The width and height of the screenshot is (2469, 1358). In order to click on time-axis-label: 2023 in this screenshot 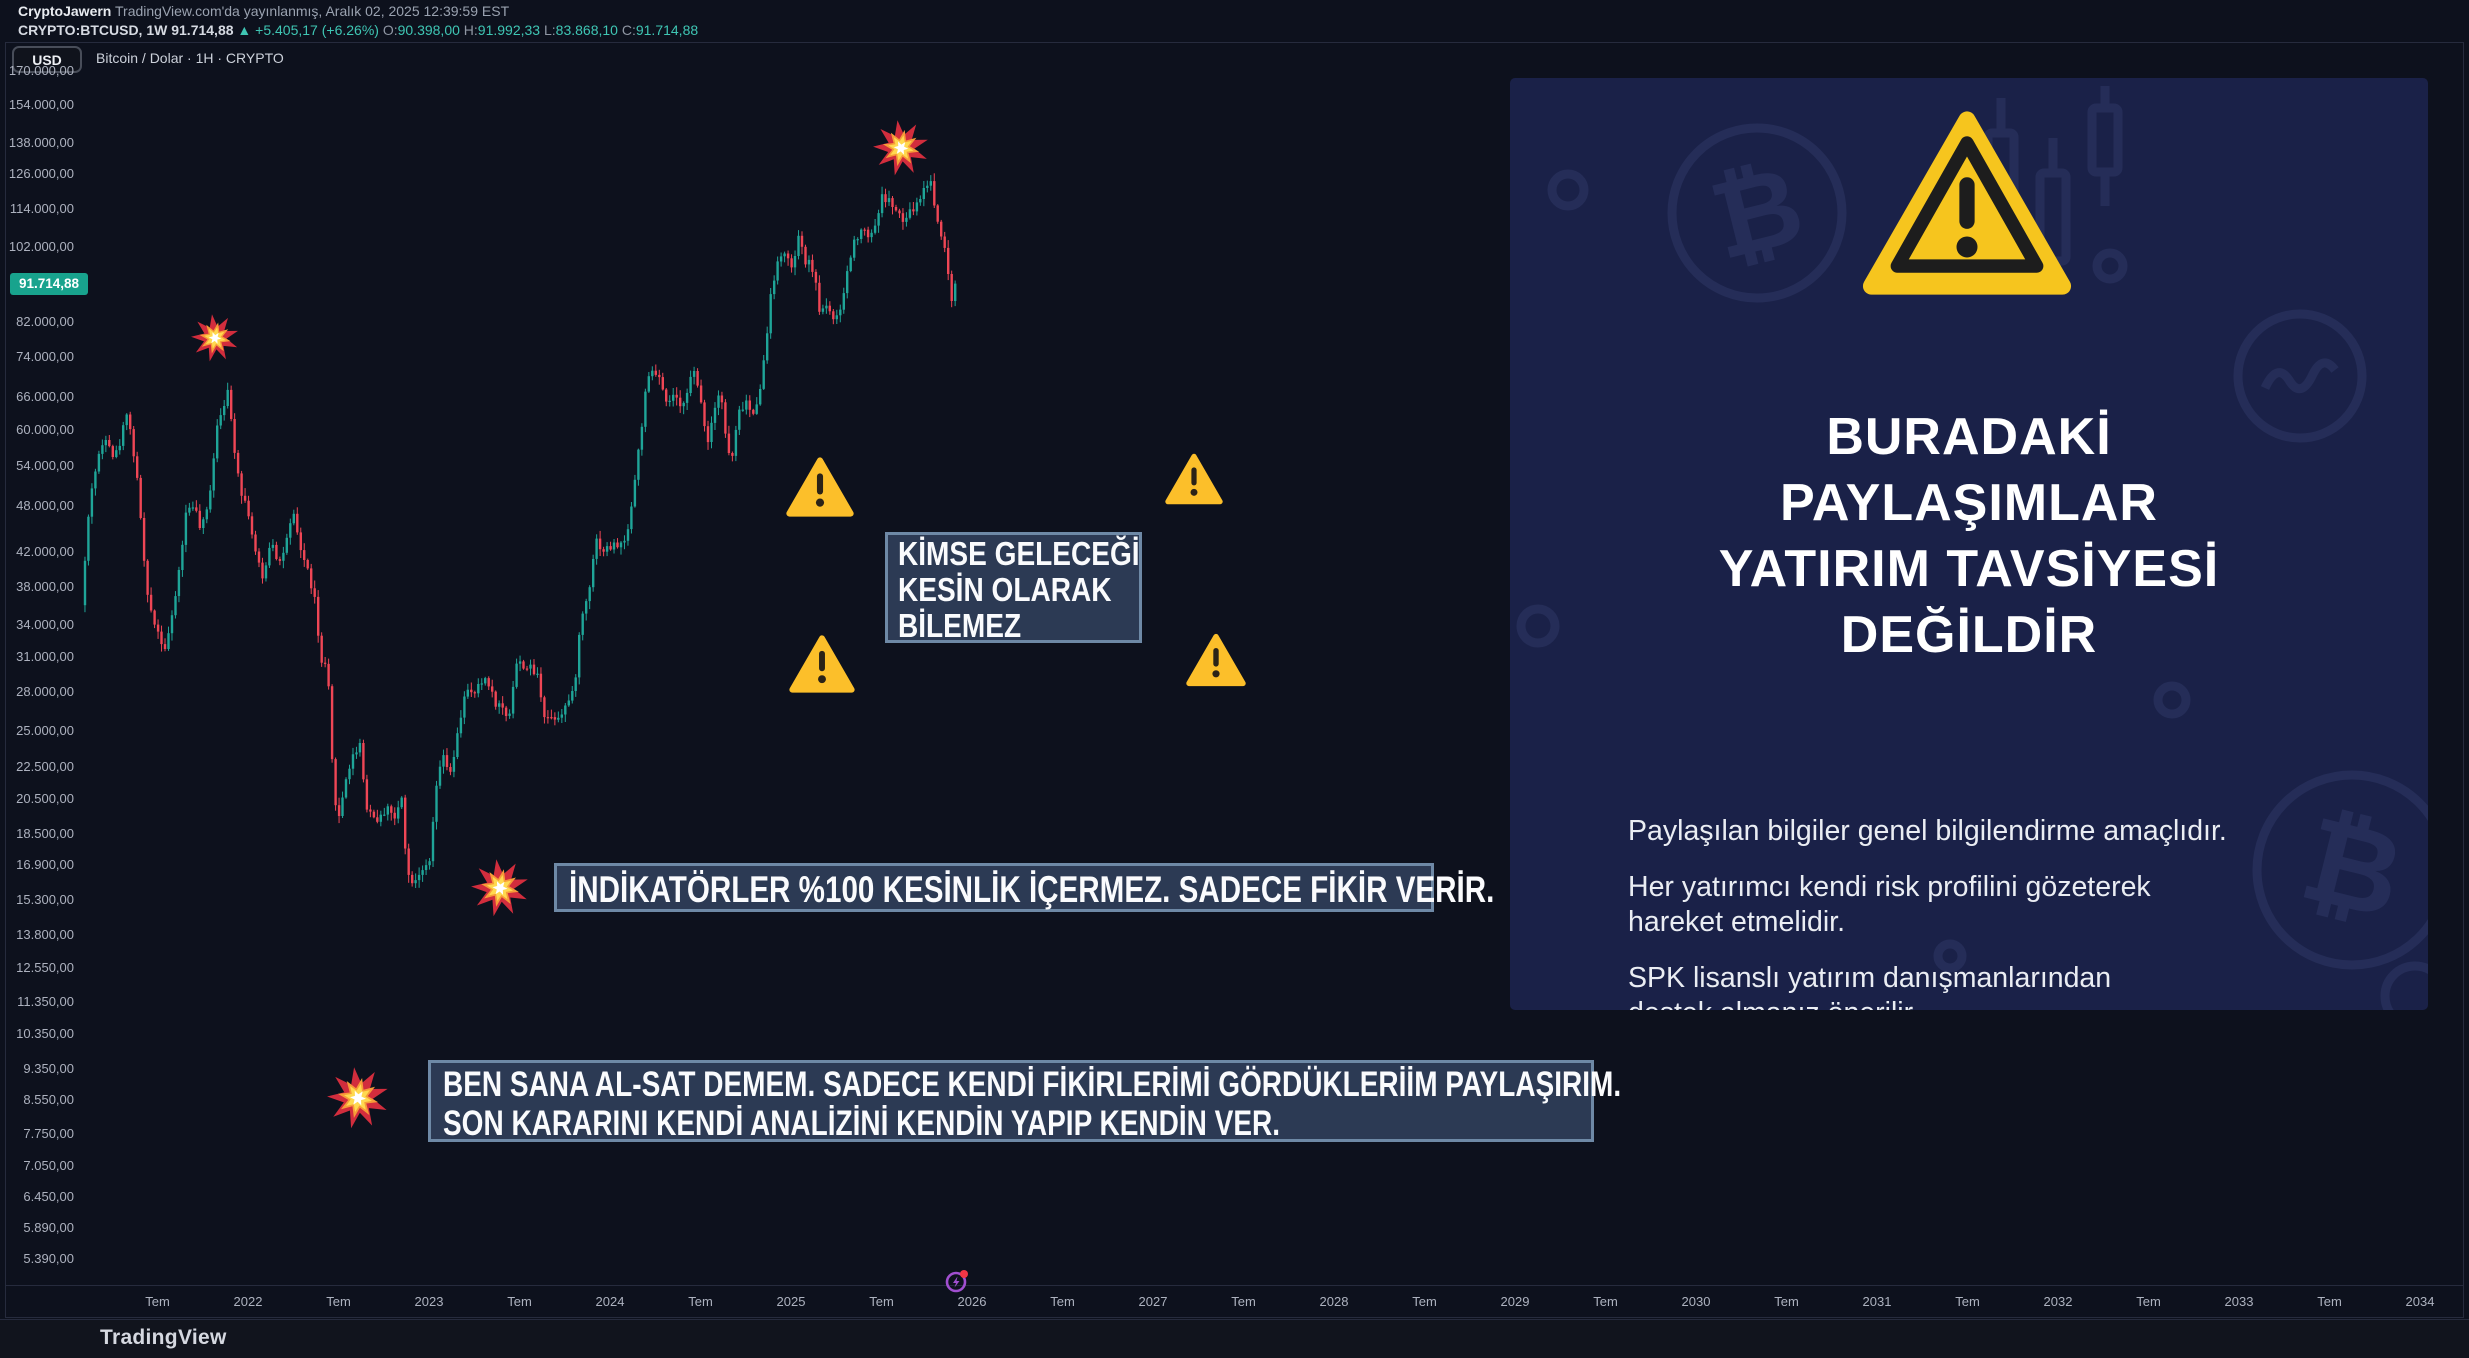, I will do `click(429, 1301)`.